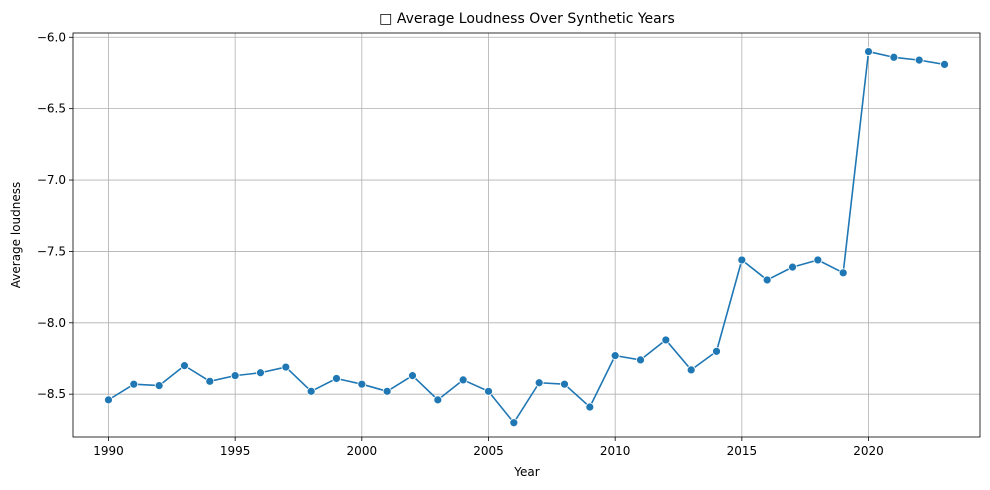 This screenshot has height=490, width=990. Describe the element at coordinates (362, 451) in the screenshot. I see `x-tick-label: 2000` at that location.